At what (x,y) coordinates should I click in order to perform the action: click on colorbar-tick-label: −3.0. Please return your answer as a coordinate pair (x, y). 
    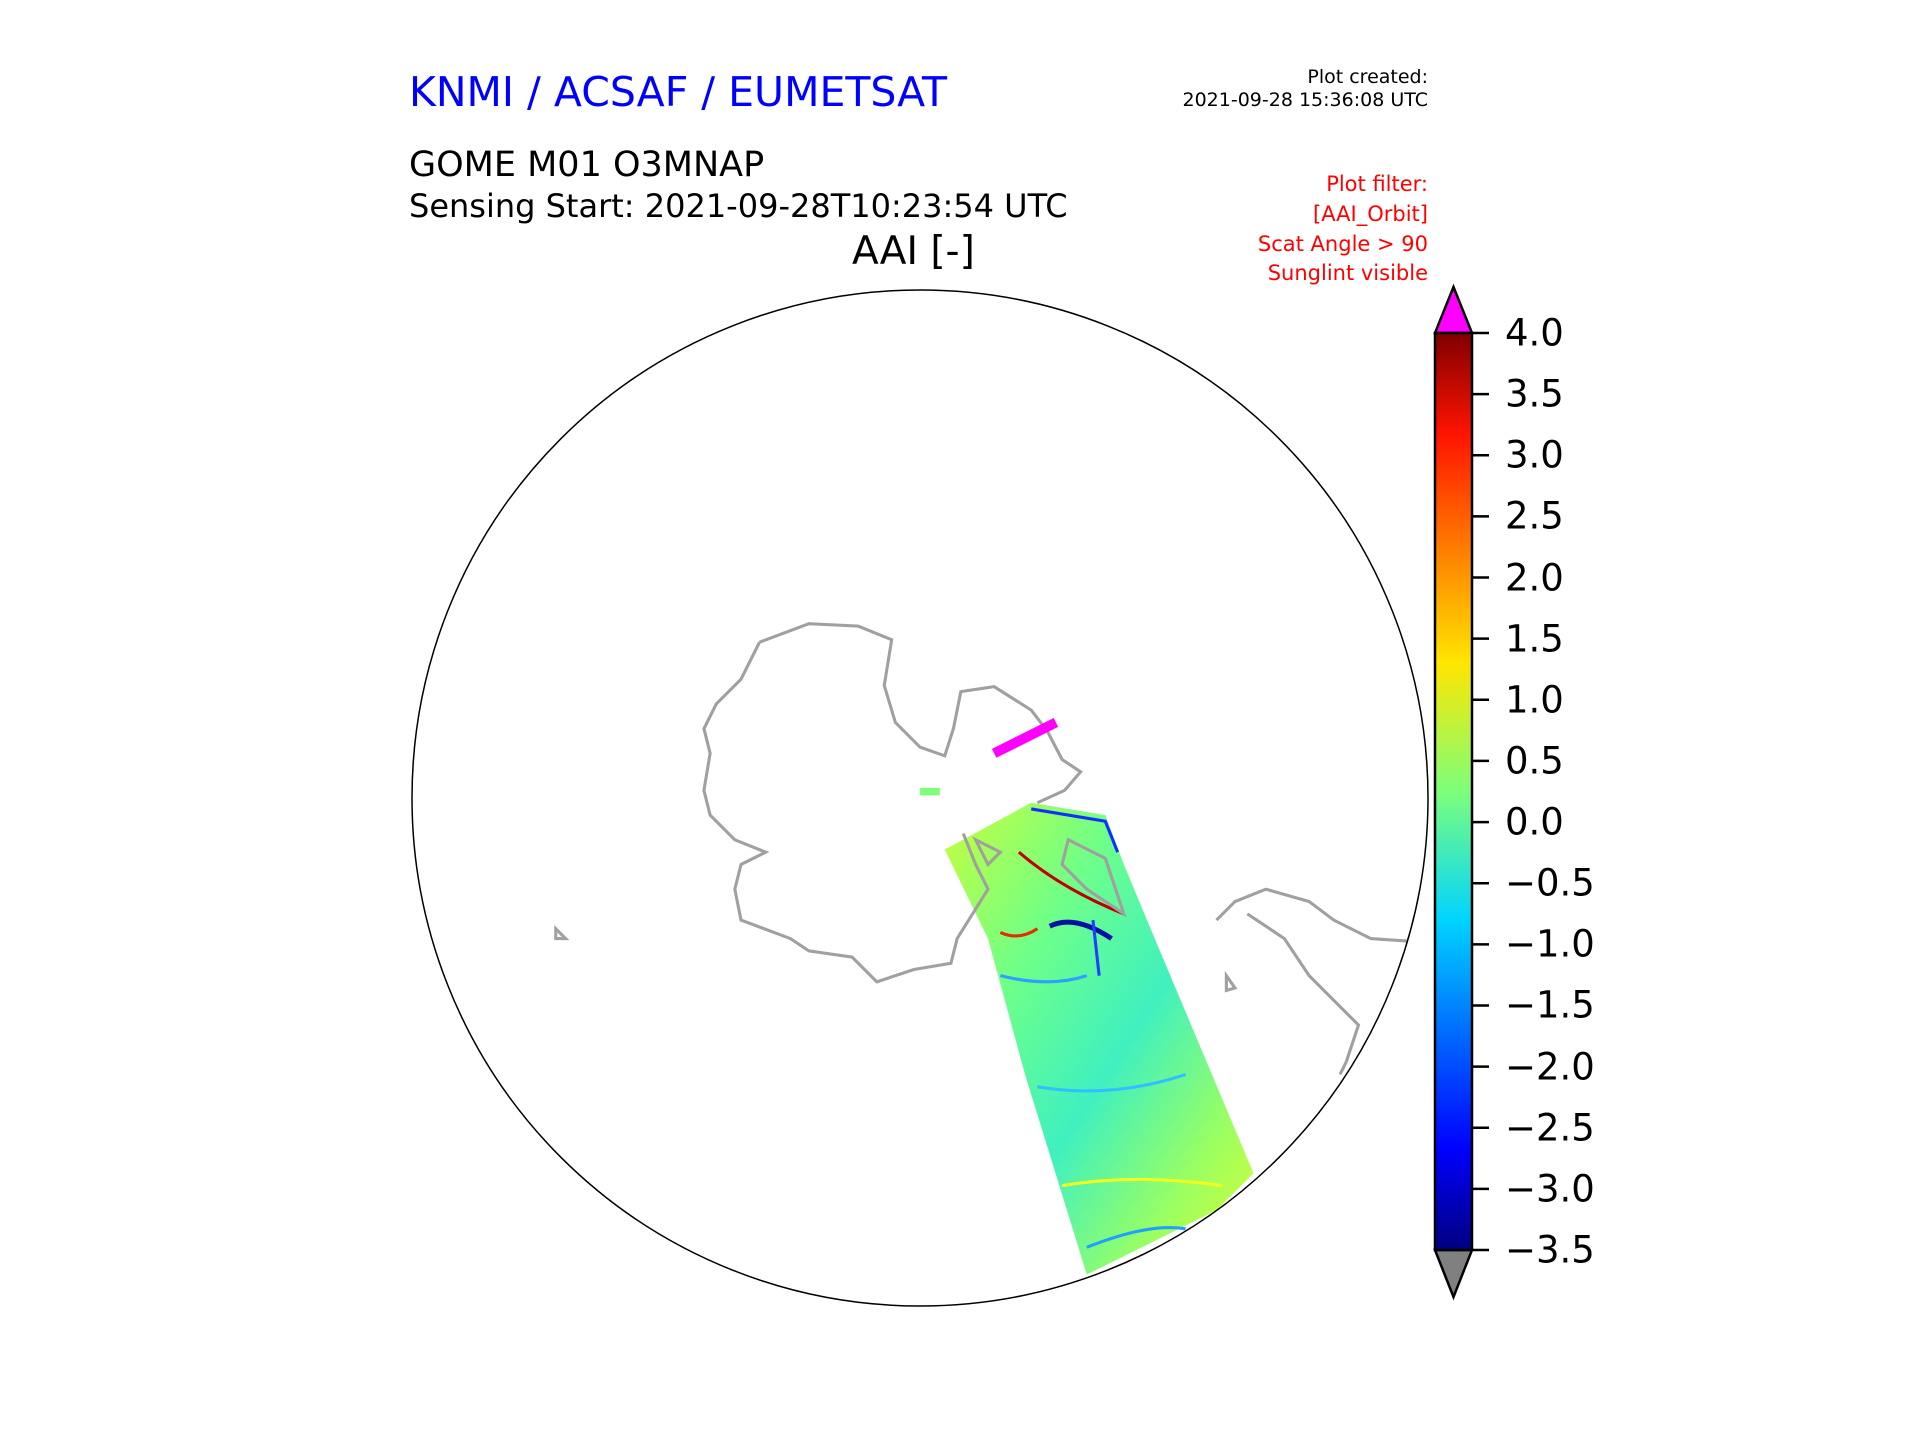
    Looking at the image, I should click on (1550, 1189).